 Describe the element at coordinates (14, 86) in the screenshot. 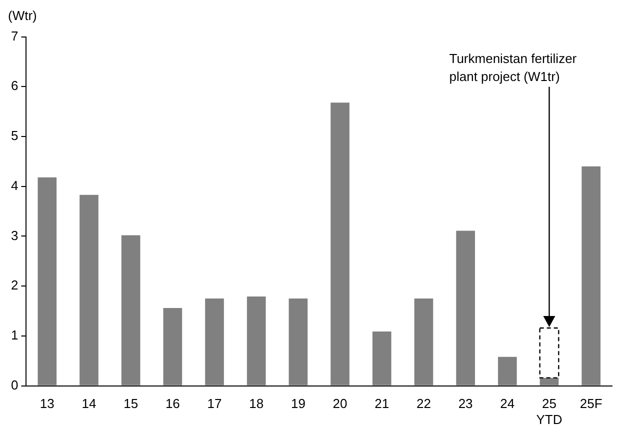

I see `y-tick-label: 6` at that location.